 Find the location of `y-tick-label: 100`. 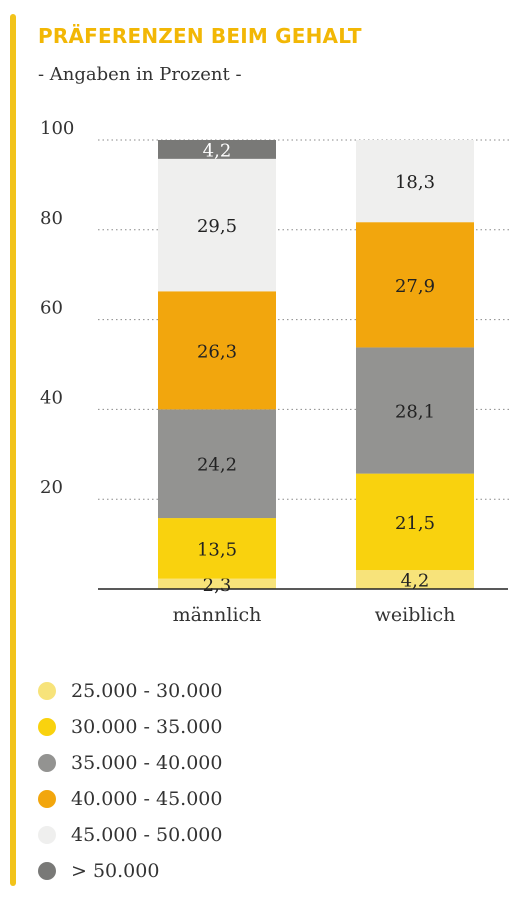

y-tick-label: 100 is located at coordinates (57, 128).